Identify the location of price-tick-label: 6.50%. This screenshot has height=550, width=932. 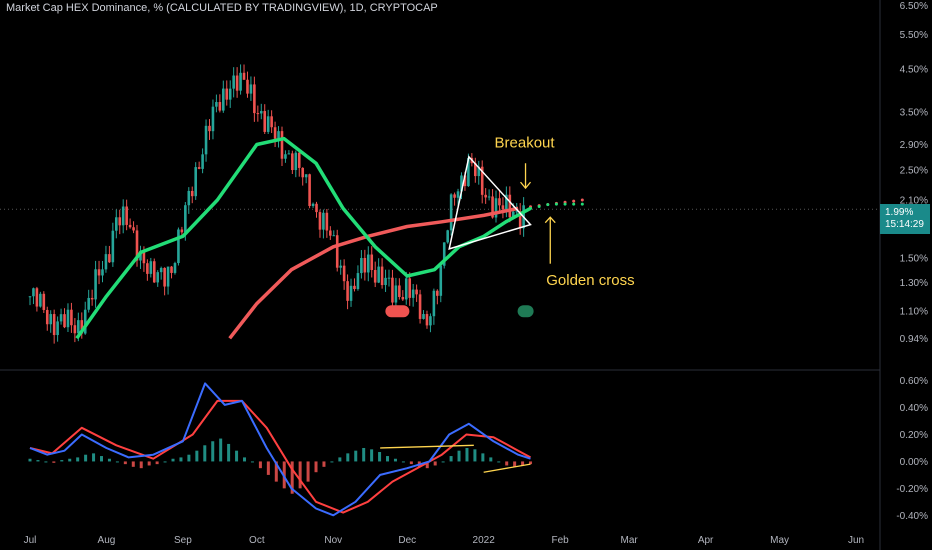
(914, 6).